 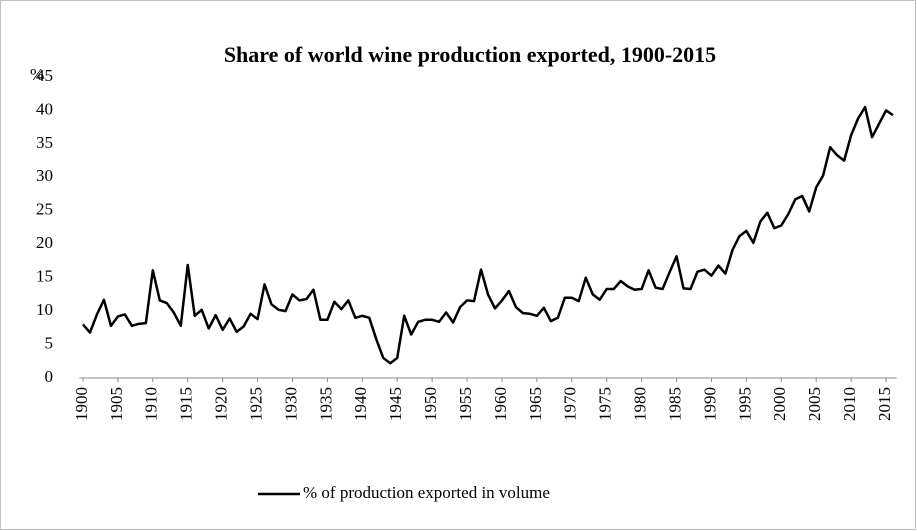 I want to click on x-tick-label: 1985, so click(x=674, y=404).